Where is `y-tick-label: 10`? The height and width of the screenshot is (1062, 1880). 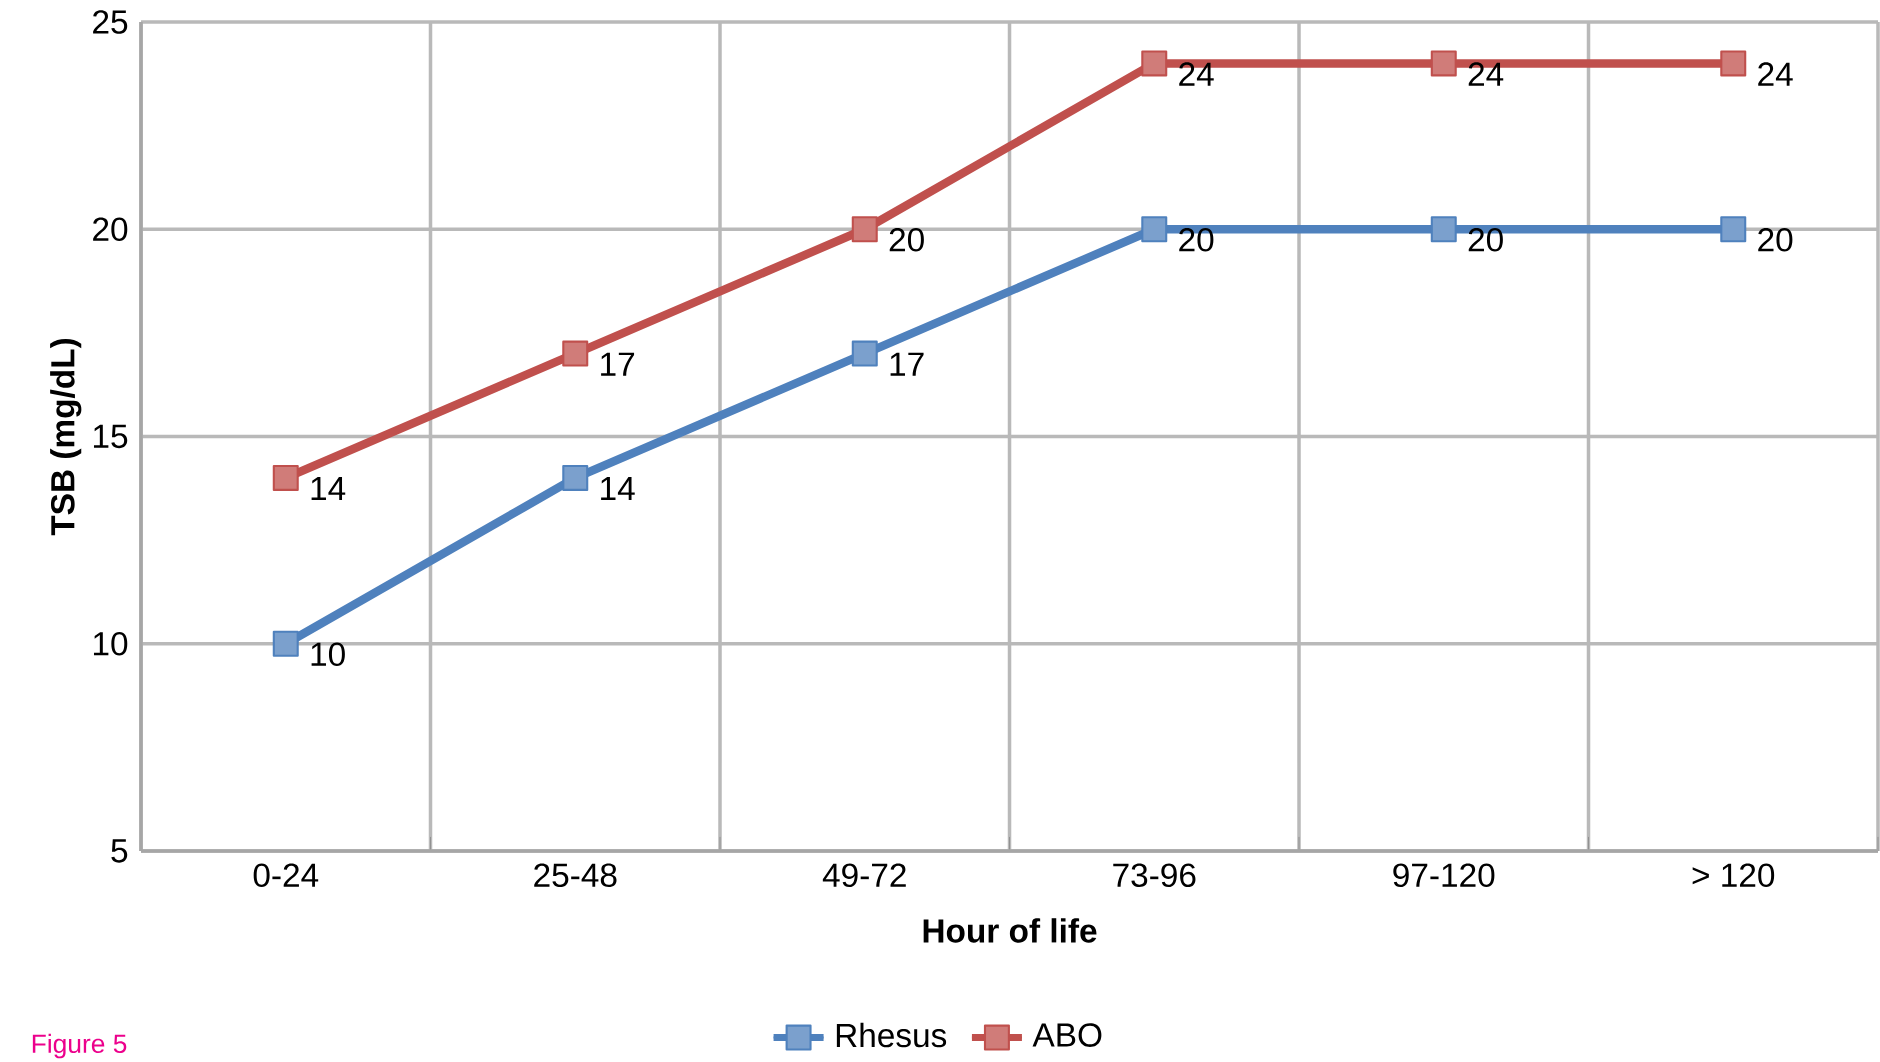
y-tick-label: 10 is located at coordinates (110, 643).